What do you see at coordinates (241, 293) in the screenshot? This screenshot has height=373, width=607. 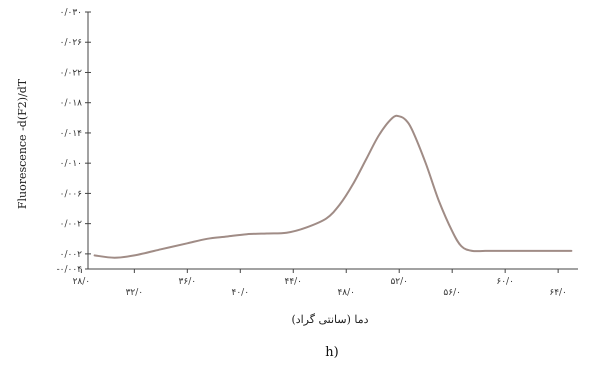 I see `x-tick-label: ۴۰/۰` at bounding box center [241, 293].